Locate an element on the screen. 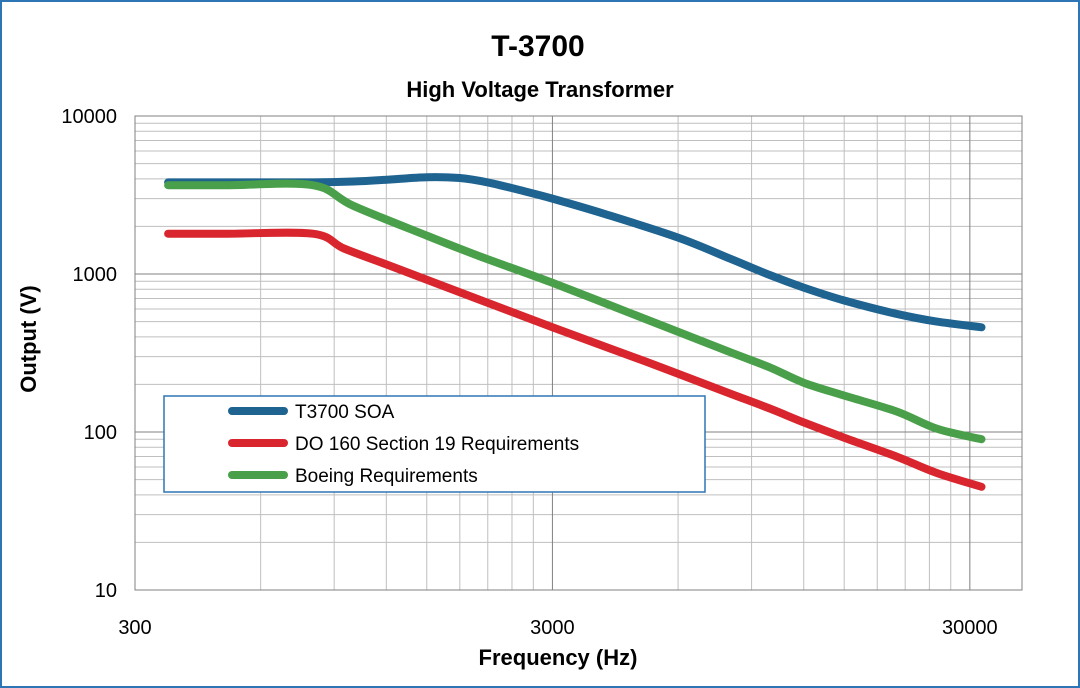  chart-subtitle: High Voltage Transformer is located at coordinates (540, 89).